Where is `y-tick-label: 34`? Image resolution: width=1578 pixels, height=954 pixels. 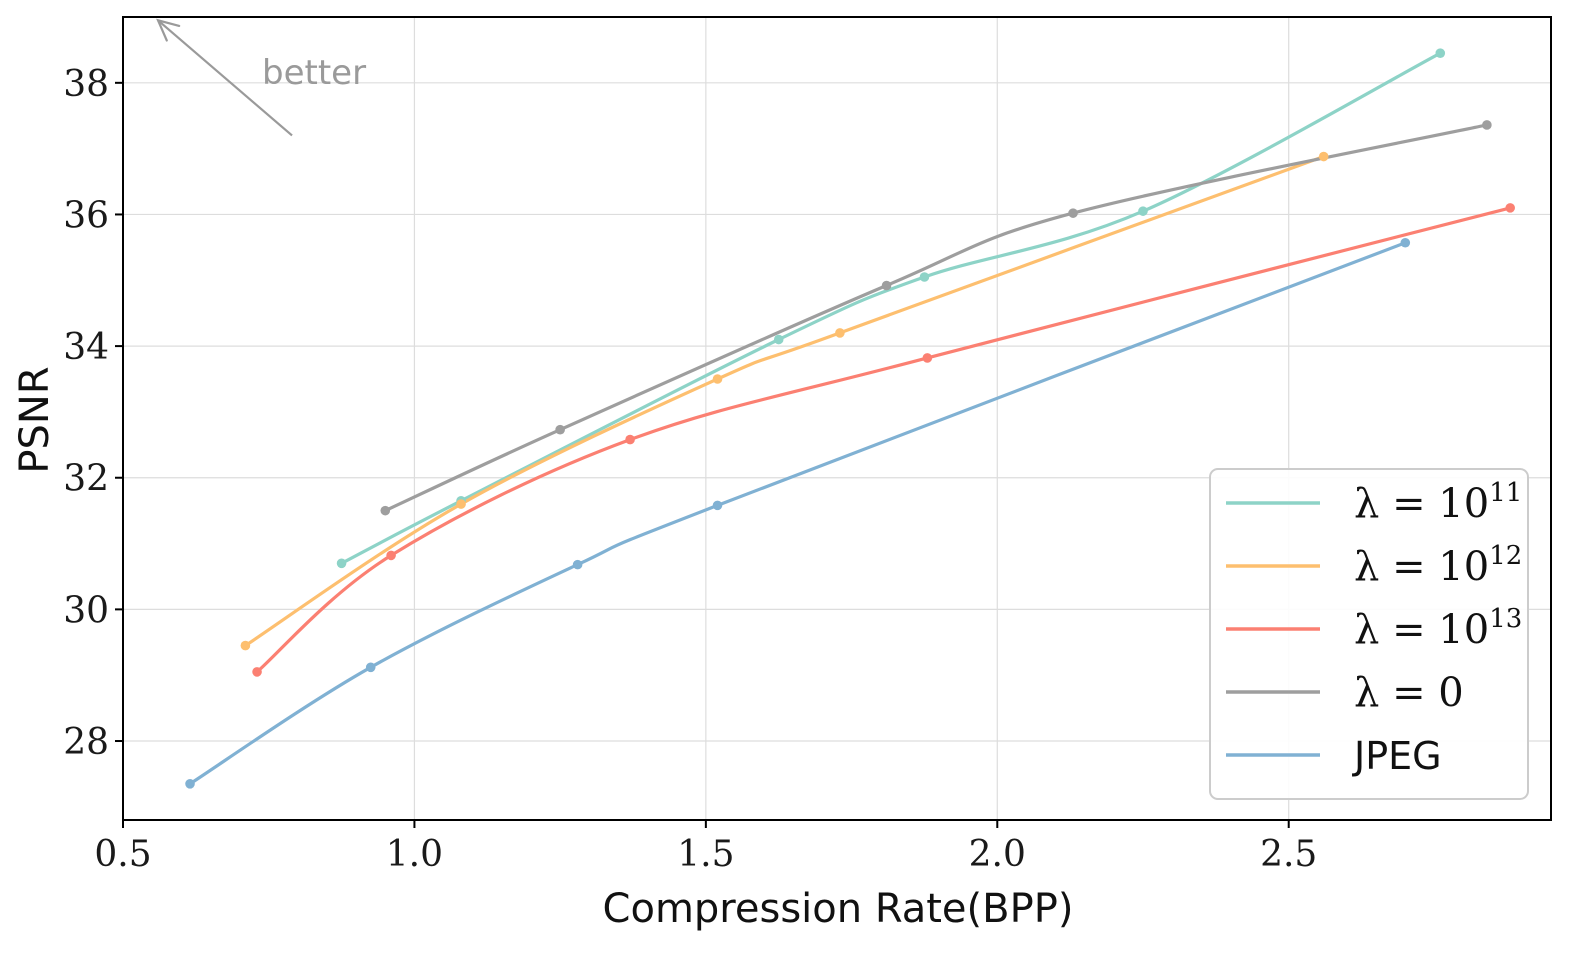
y-tick-label: 34 is located at coordinates (86, 347).